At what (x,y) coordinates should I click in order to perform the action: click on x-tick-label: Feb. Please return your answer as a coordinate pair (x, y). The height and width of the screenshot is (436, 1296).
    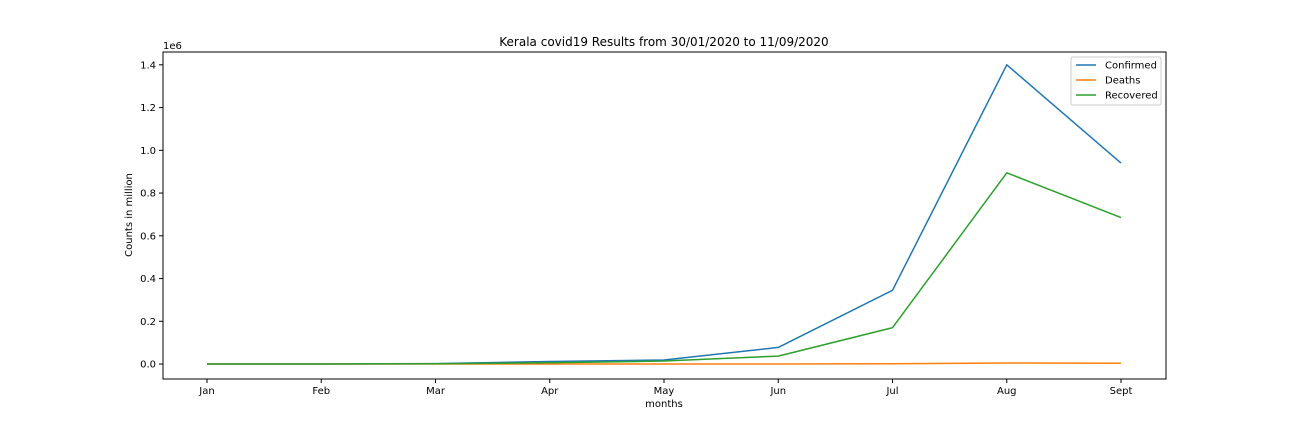
    Looking at the image, I should click on (321, 391).